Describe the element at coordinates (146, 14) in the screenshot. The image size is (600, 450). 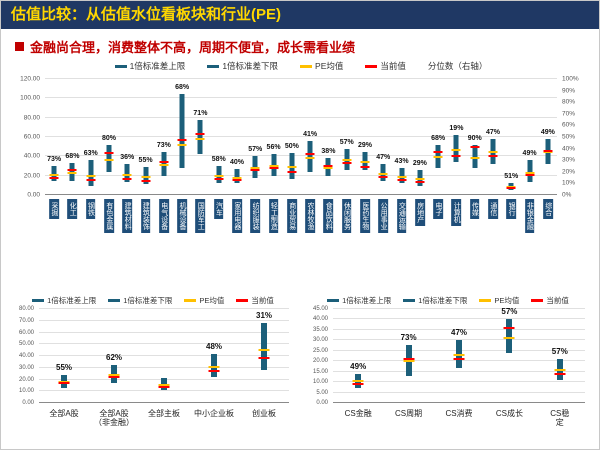
I see `page-title: 估值比较：从估值水位看板块和行业(PE)` at that location.